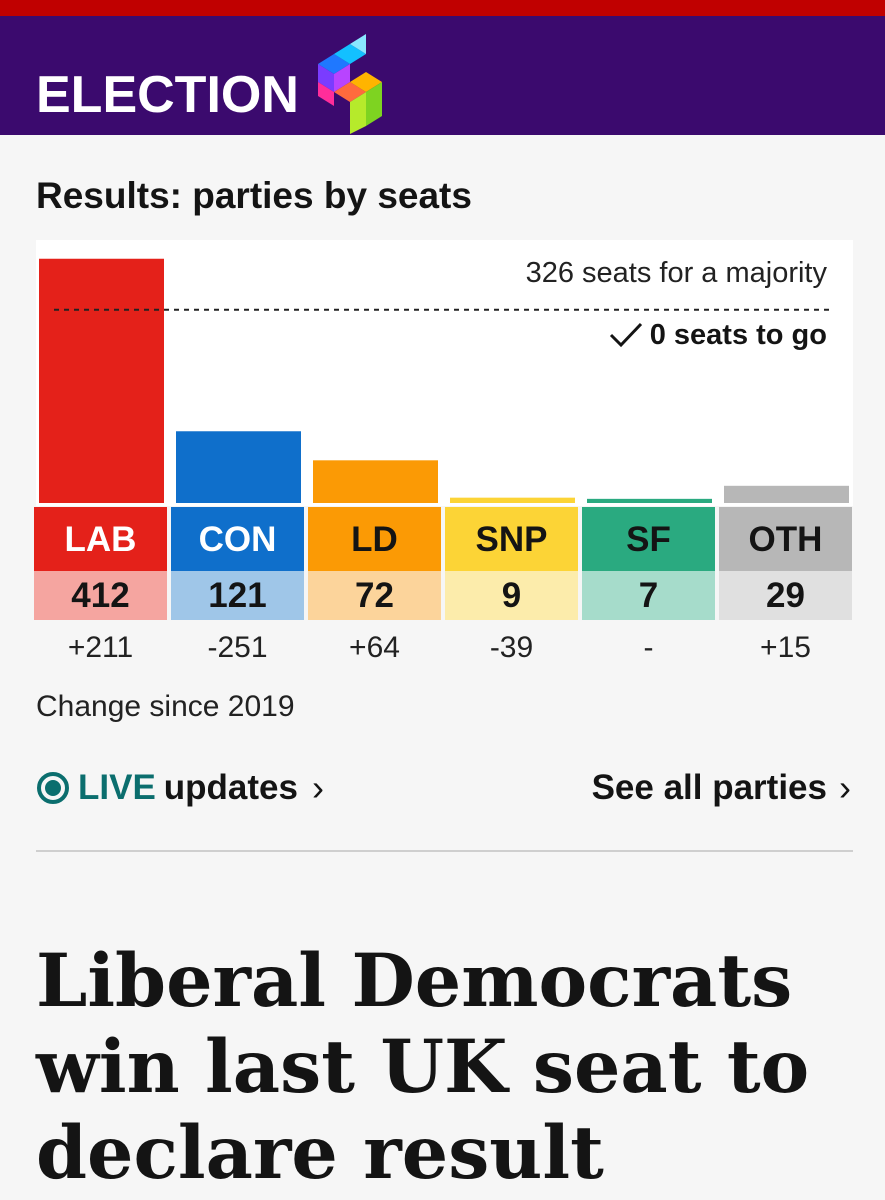 This screenshot has width=885, height=1200. I want to click on party-change: +15, so click(785, 647).